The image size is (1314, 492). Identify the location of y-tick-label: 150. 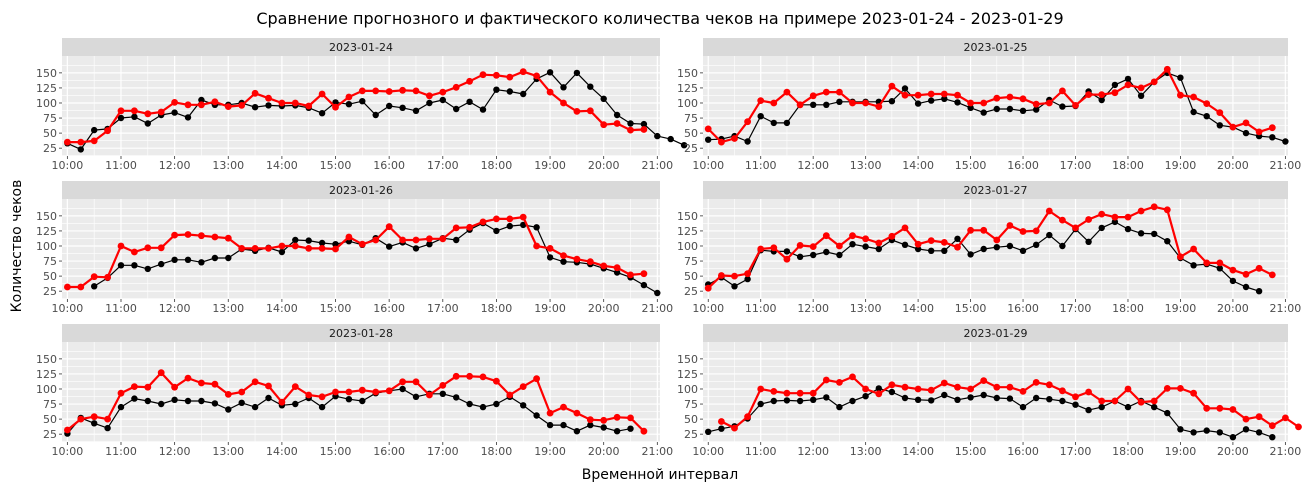
(46, 359).